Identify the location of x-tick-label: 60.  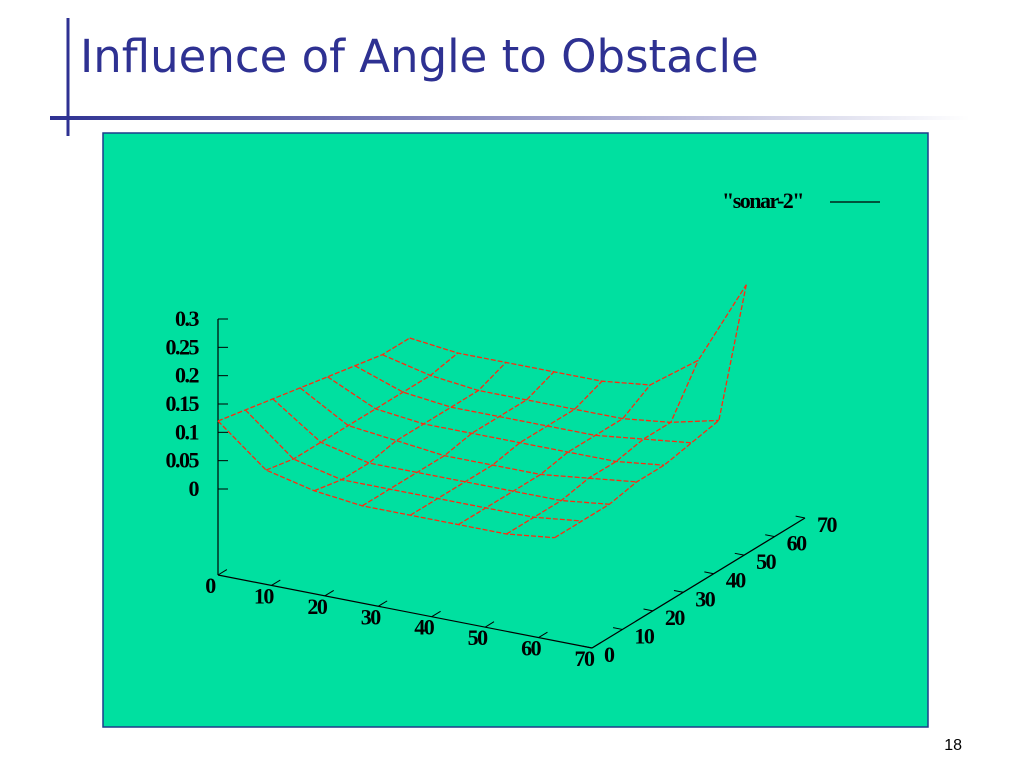
(531, 648).